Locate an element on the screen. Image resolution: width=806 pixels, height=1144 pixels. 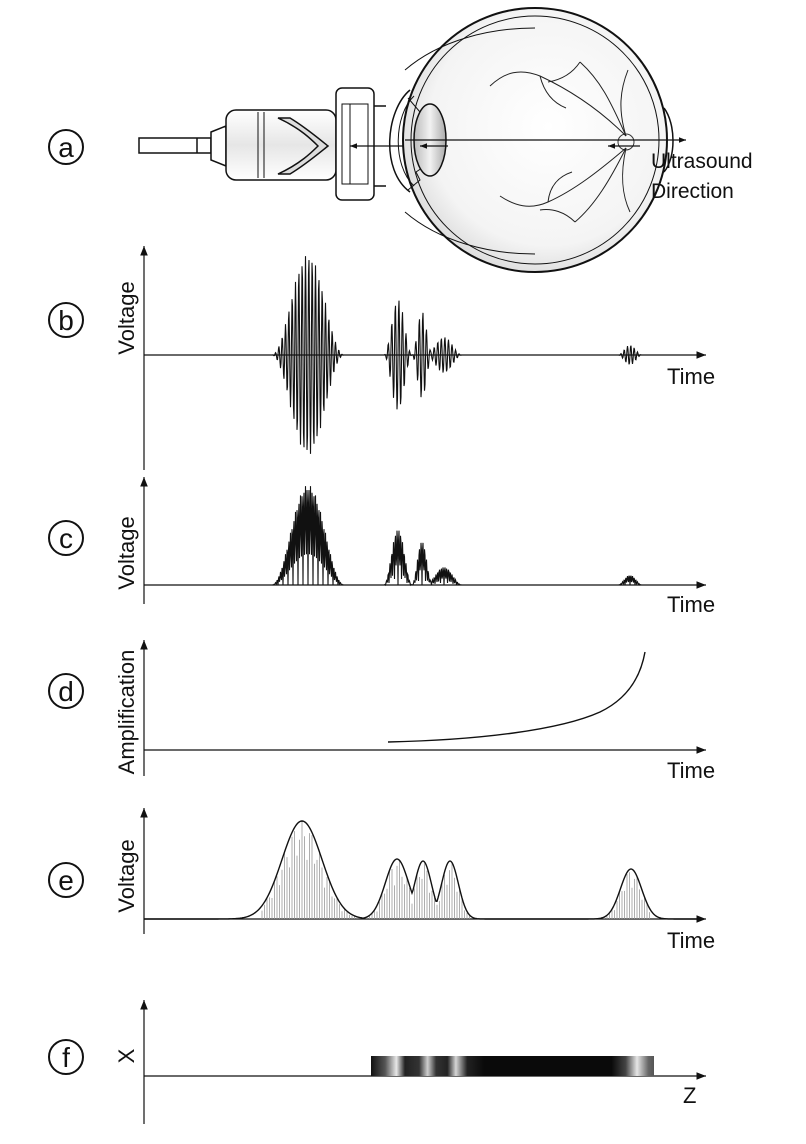
panel-marker-f: f is located at coordinates (66, 1057).